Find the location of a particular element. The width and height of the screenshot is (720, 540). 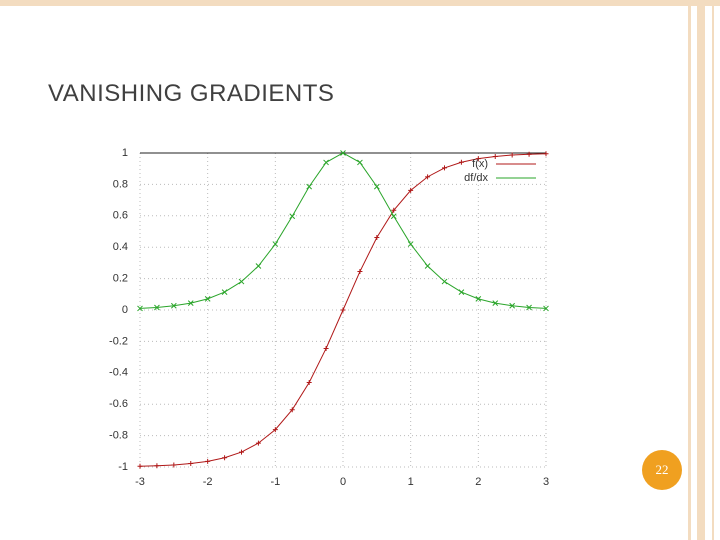

x-tick-label: 3 is located at coordinates (546, 482).